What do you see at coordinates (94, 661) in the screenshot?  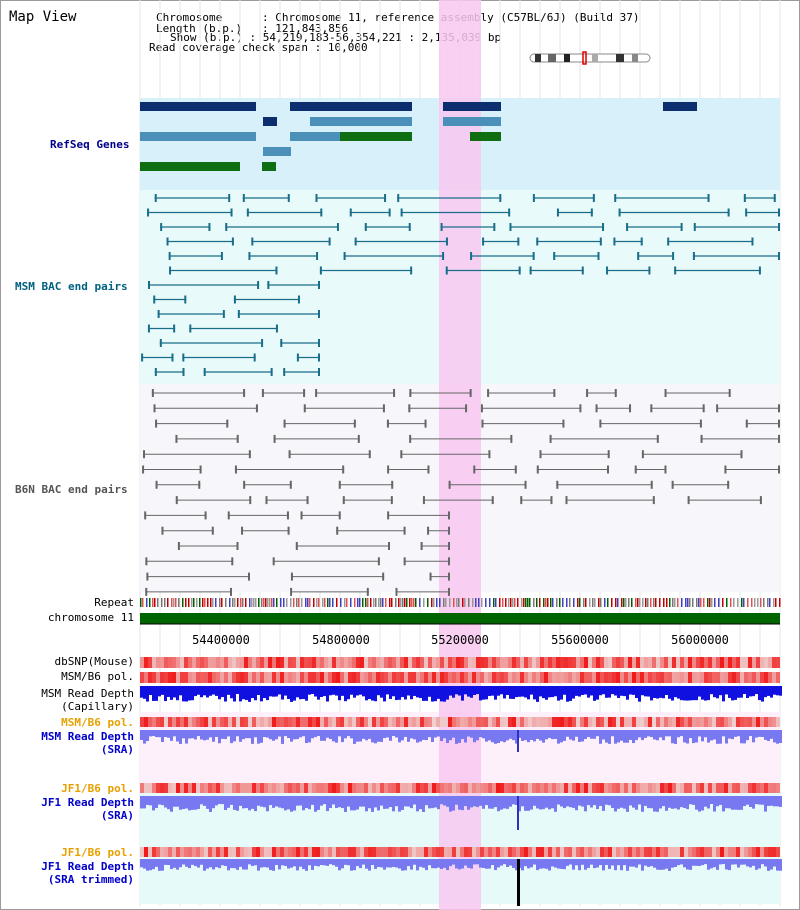 I see `track-label-dbsnp: dbSNP(Mouse)` at bounding box center [94, 661].